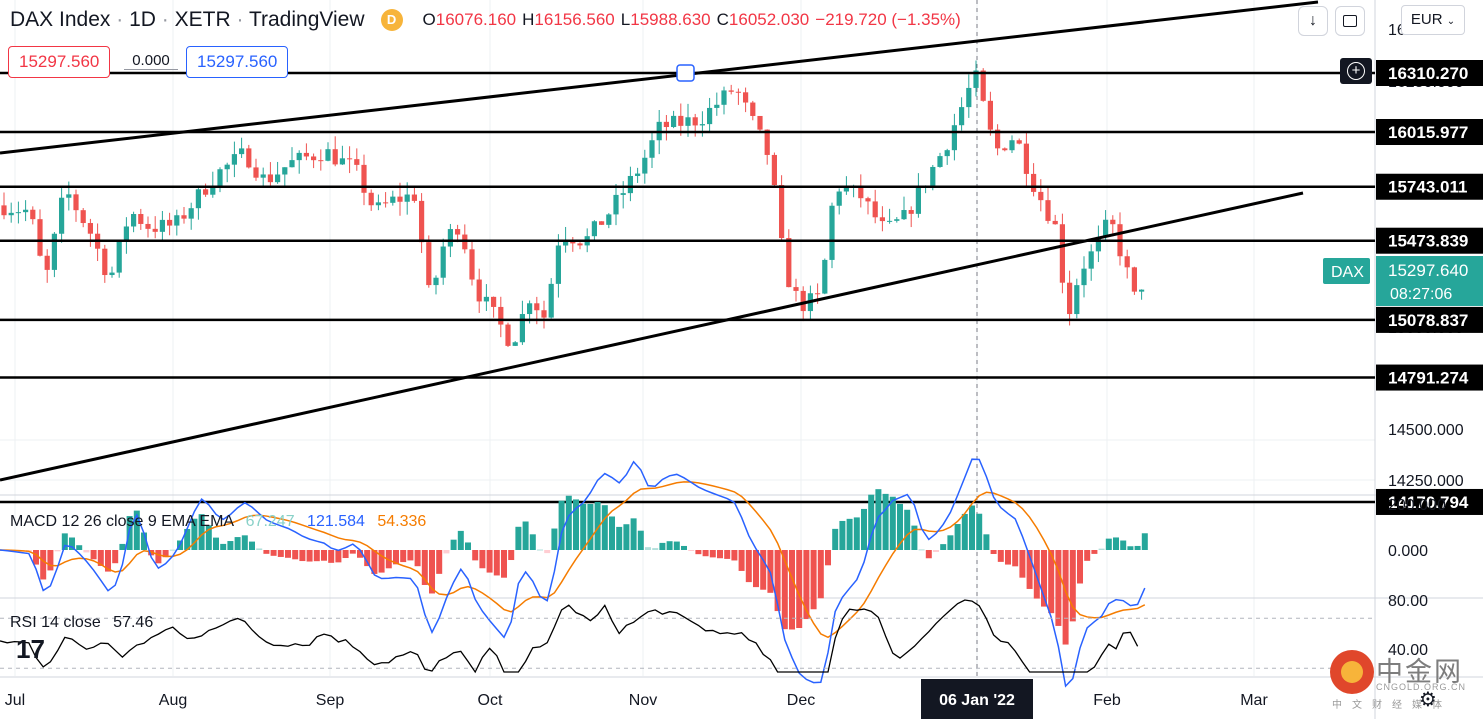 This screenshot has width=1483, height=719. I want to click on change-value: −219.720 (−1.35%), so click(888, 19).